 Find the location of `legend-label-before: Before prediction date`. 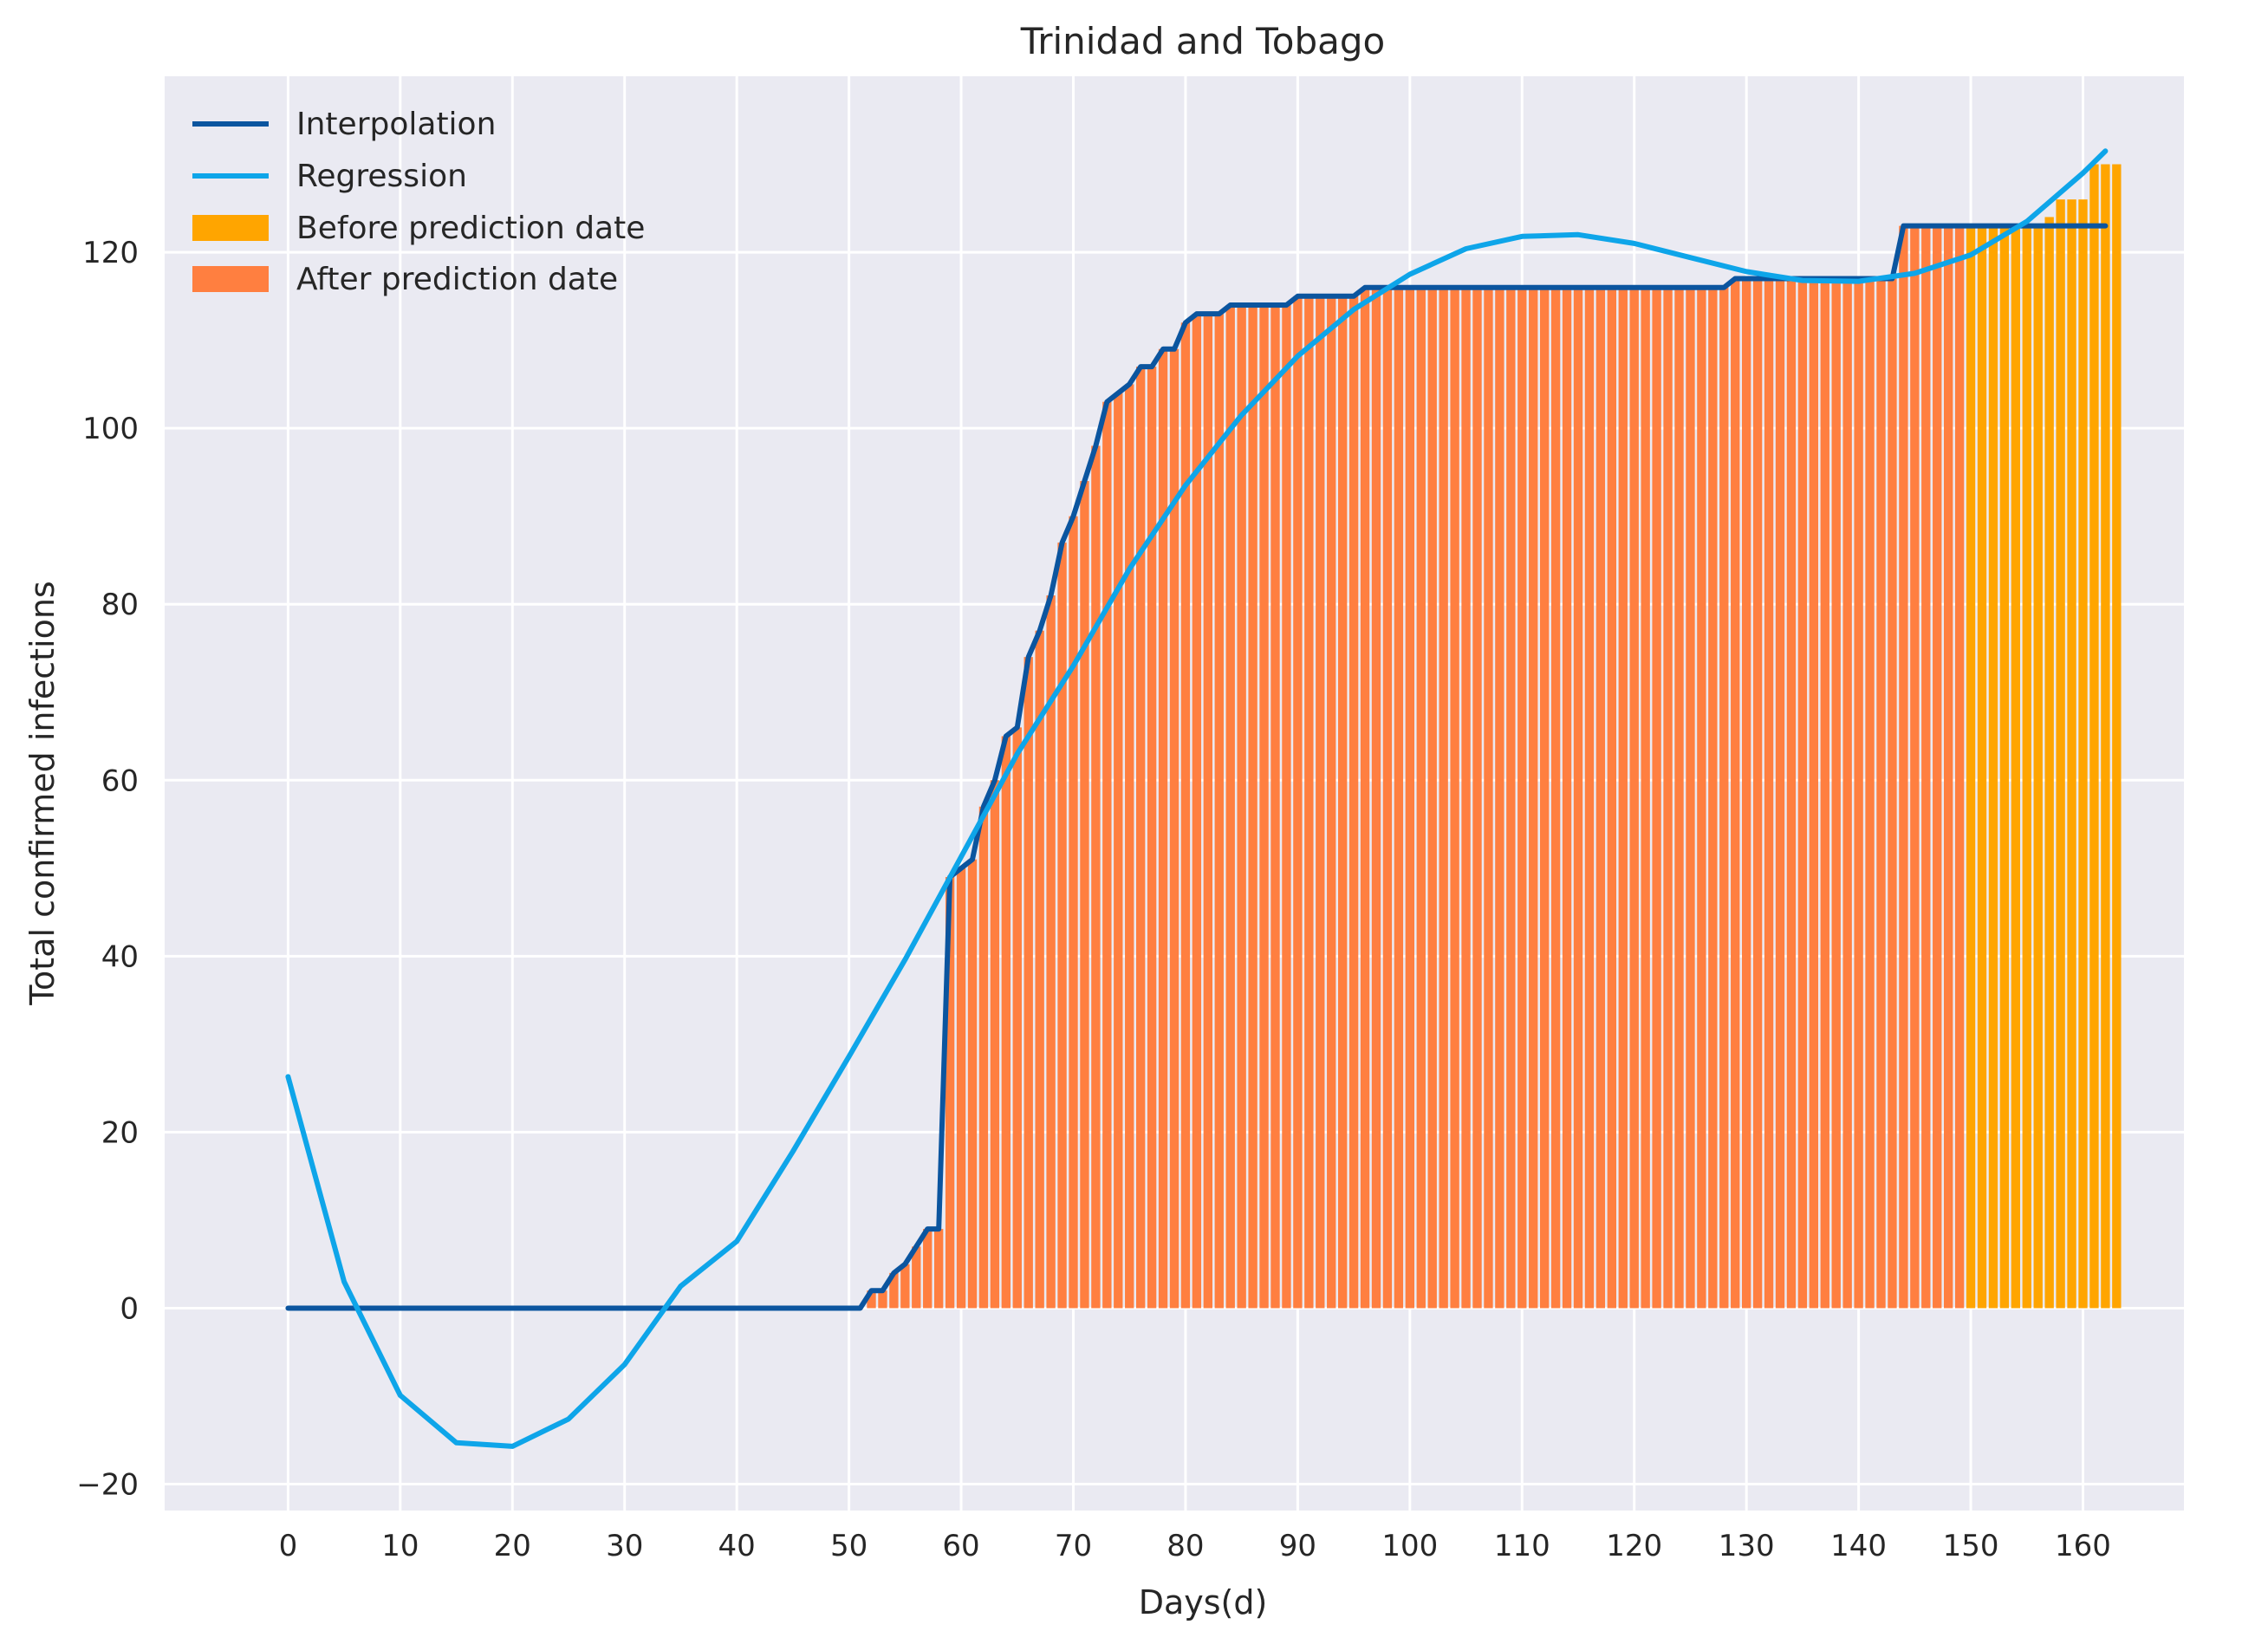

legend-label-before: Before prediction date is located at coordinates (470, 228).